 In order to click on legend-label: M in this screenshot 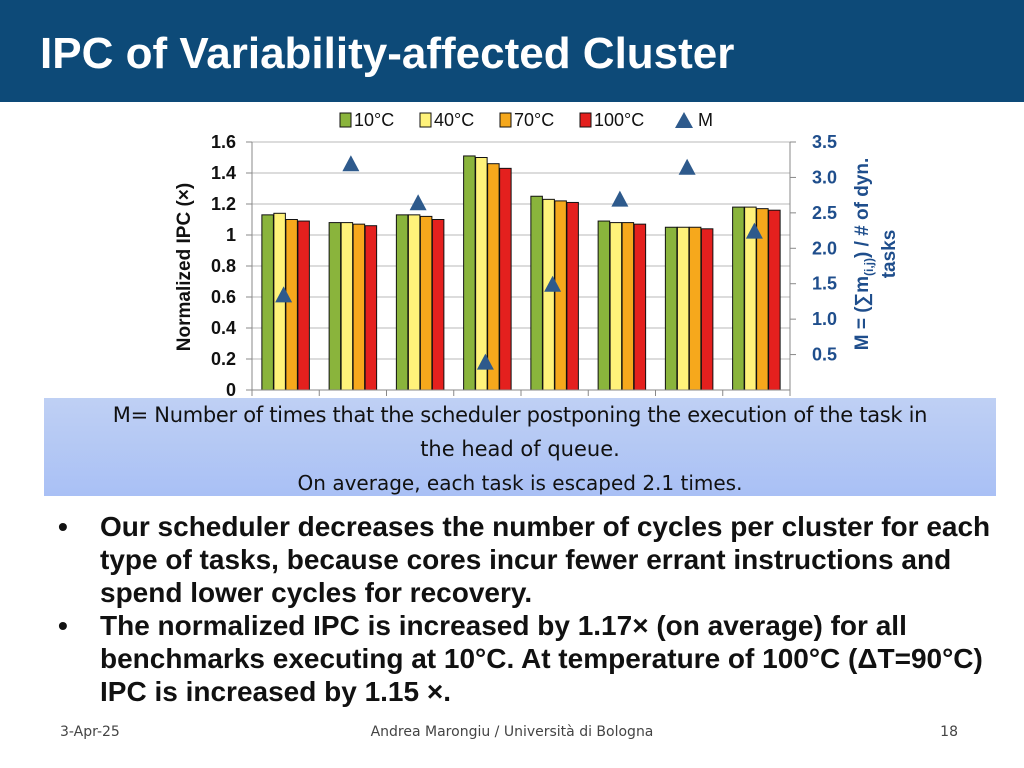, I will do `click(705, 120)`.